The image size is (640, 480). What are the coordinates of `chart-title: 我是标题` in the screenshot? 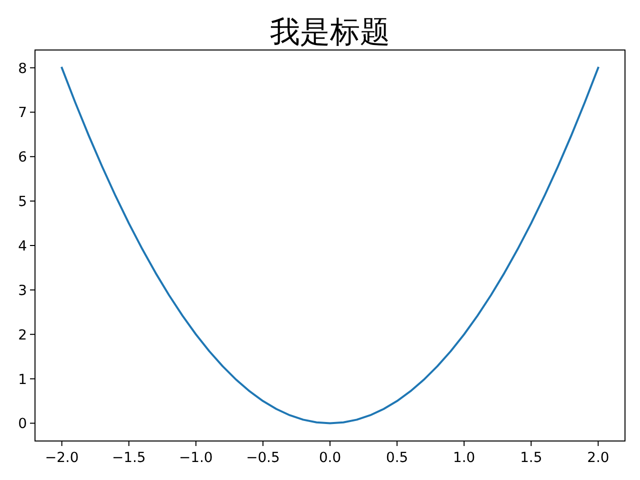 It's located at (330, 32).